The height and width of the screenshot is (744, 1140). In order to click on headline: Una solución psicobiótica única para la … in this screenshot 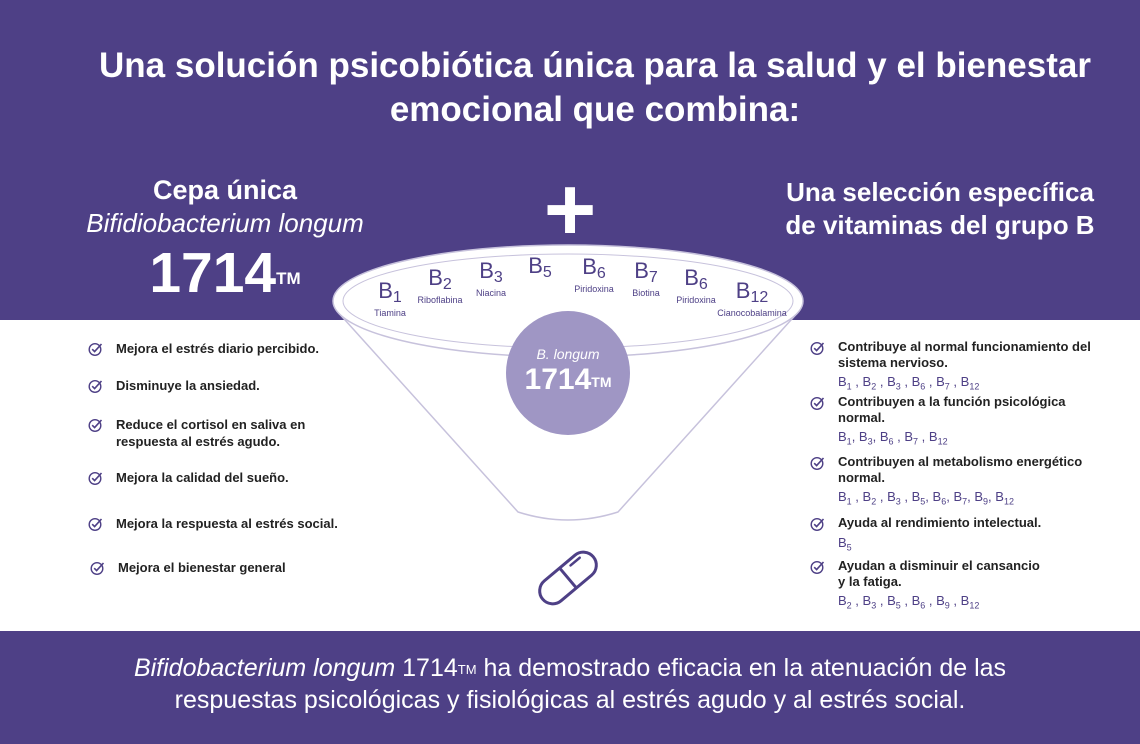, I will do `click(595, 88)`.